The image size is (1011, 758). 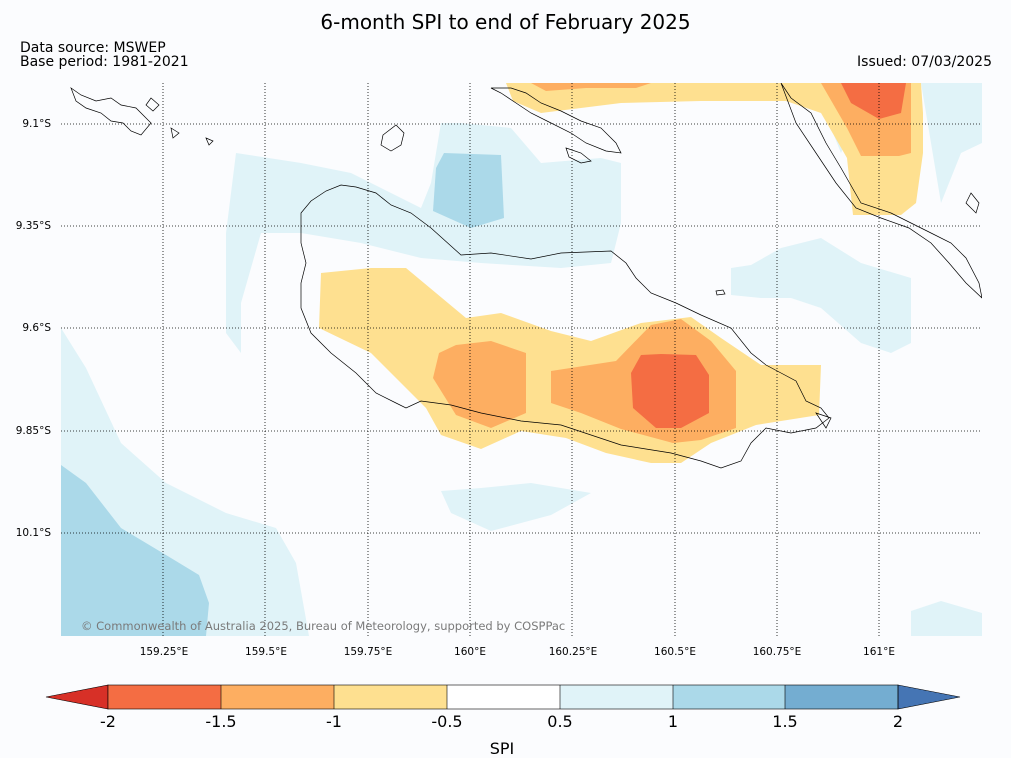 What do you see at coordinates (505, 22) in the screenshot?
I see `map-title: 6-month SPI to end of February 2025` at bounding box center [505, 22].